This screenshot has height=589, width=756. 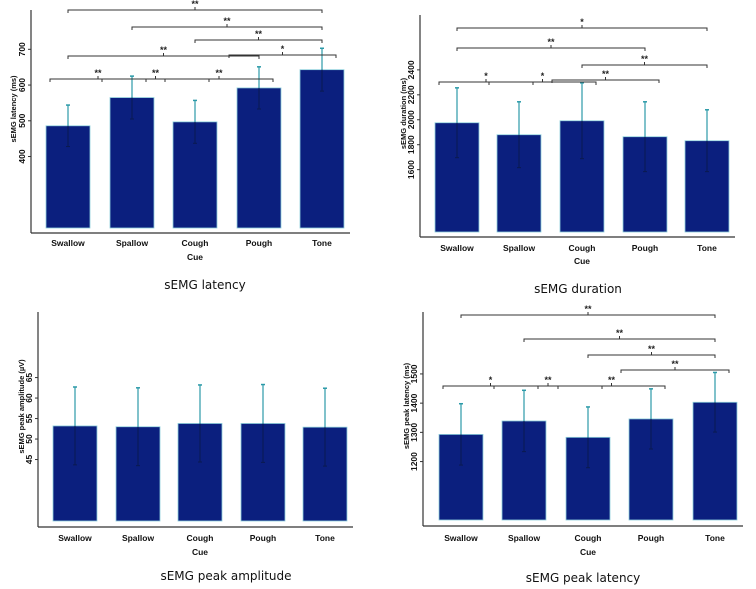 I want to click on y-tick-label: 2000, so click(x=411, y=119).